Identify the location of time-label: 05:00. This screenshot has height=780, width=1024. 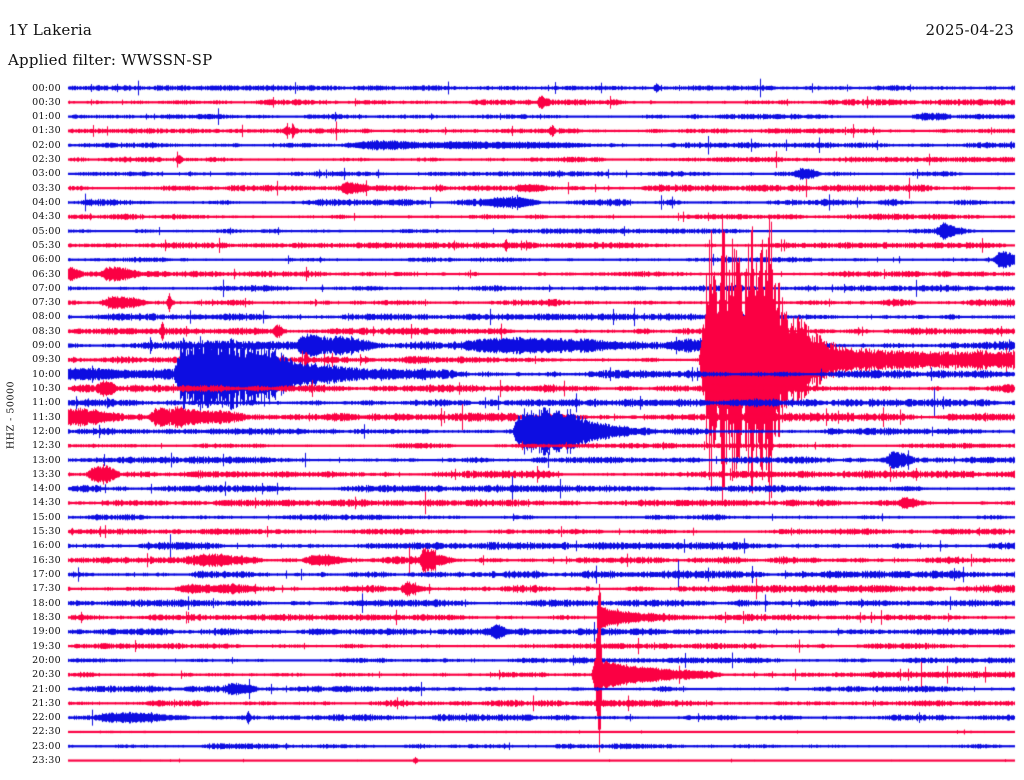
(46, 231).